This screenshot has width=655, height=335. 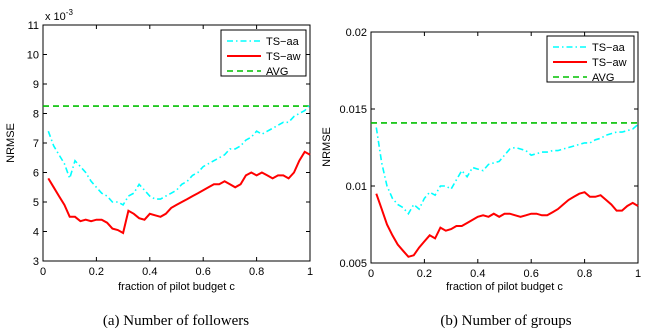 What do you see at coordinates (176, 321) in the screenshot?
I see `caption: (a) Number of followers` at bounding box center [176, 321].